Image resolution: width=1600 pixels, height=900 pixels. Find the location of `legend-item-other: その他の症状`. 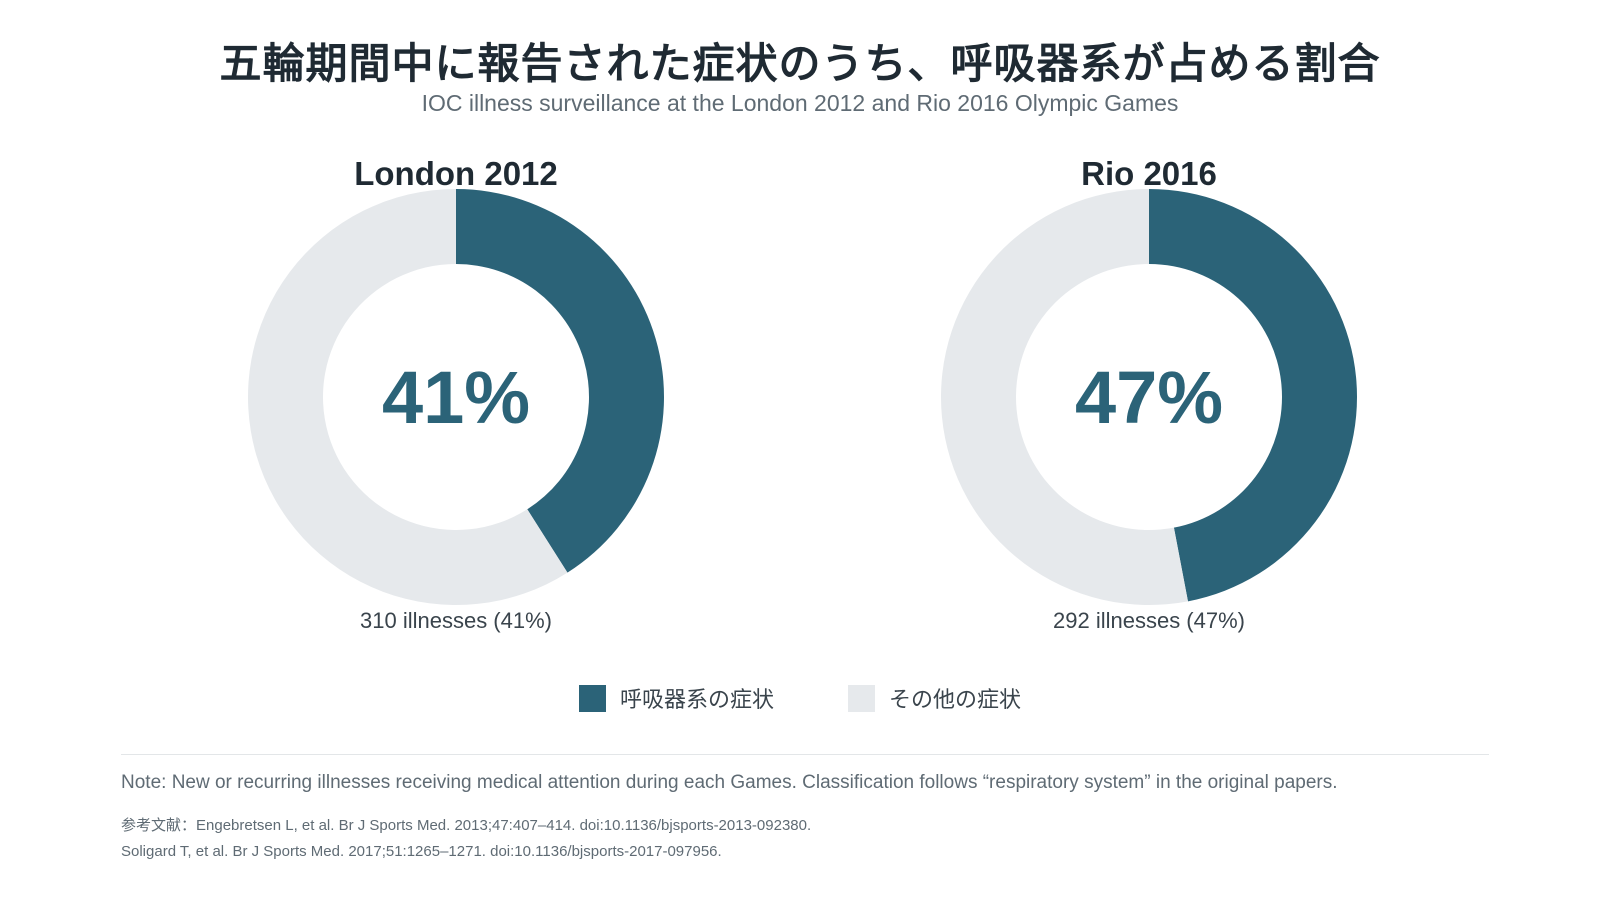

legend-item-other: その他の症状 is located at coordinates (934, 698).